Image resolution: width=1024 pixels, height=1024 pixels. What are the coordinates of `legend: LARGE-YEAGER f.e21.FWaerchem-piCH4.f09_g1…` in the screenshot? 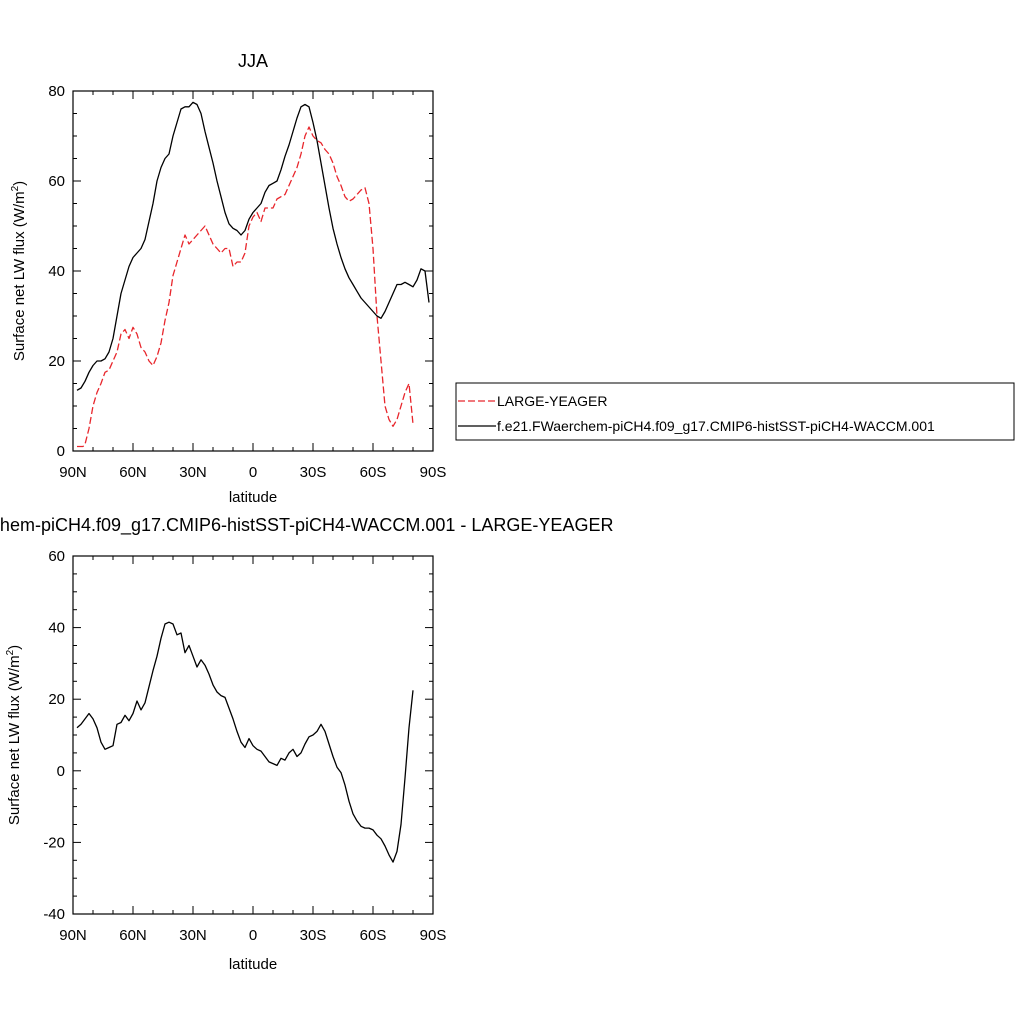 It's located at (735, 411).